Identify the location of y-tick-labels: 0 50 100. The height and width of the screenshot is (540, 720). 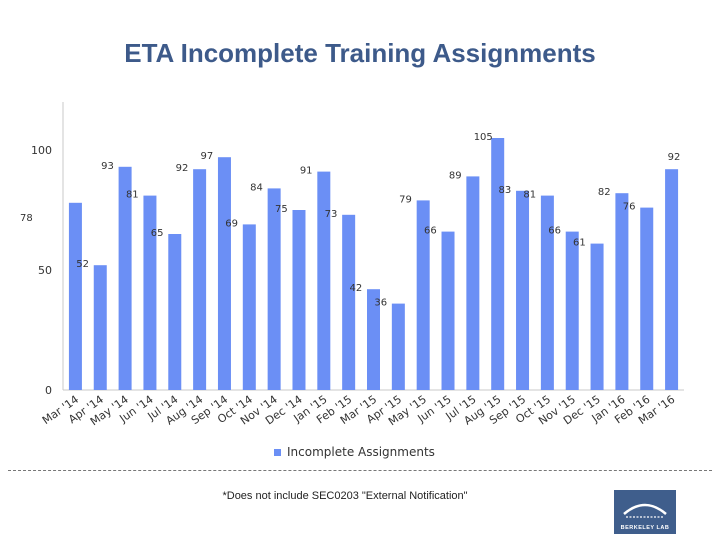
(41, 270).